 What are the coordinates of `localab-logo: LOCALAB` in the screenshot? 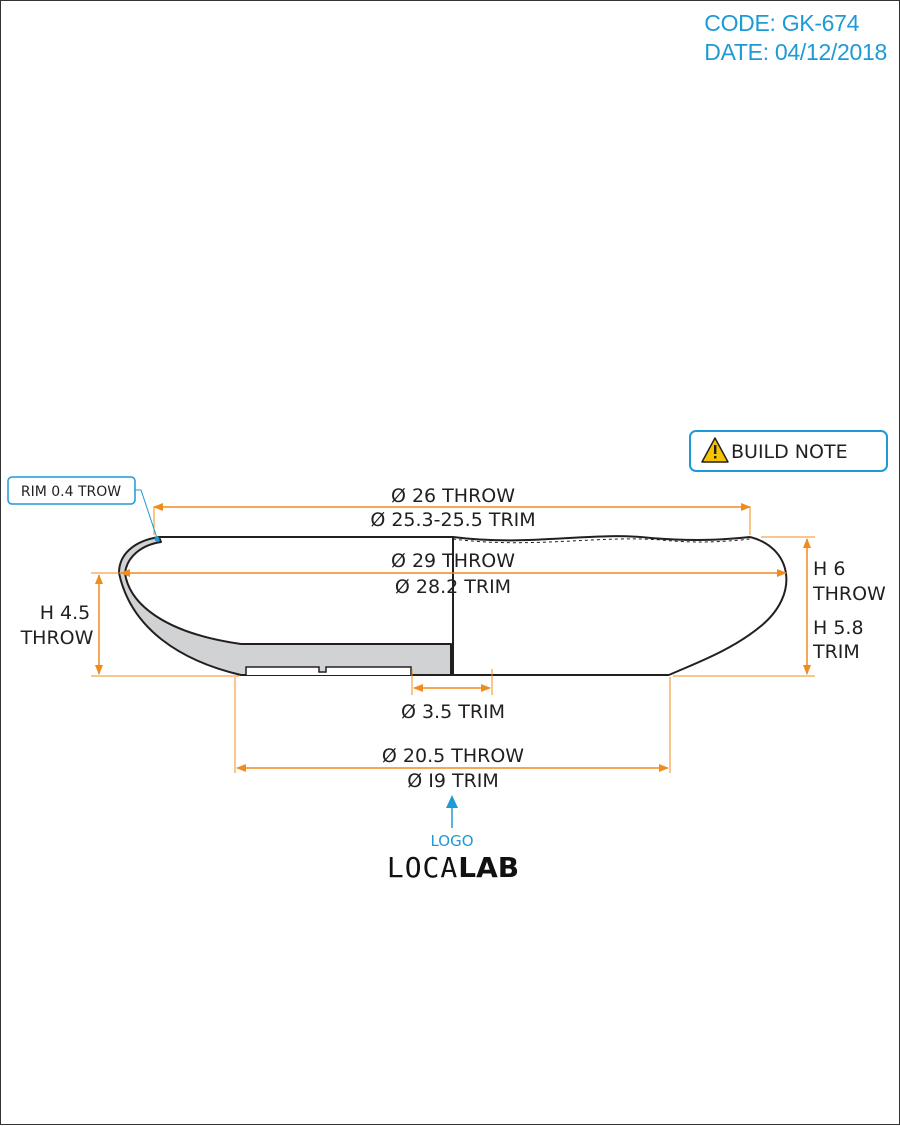 It's located at (453, 867).